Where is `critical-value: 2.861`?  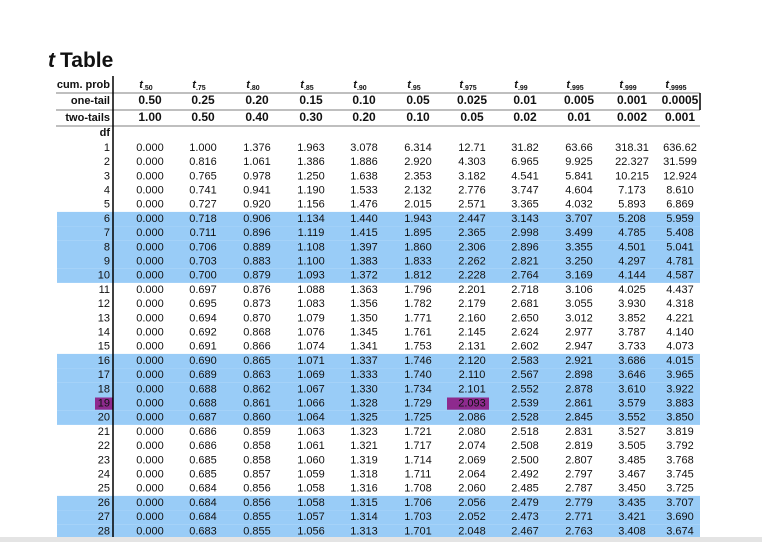 critical-value: 2.861 is located at coordinates (579, 404).